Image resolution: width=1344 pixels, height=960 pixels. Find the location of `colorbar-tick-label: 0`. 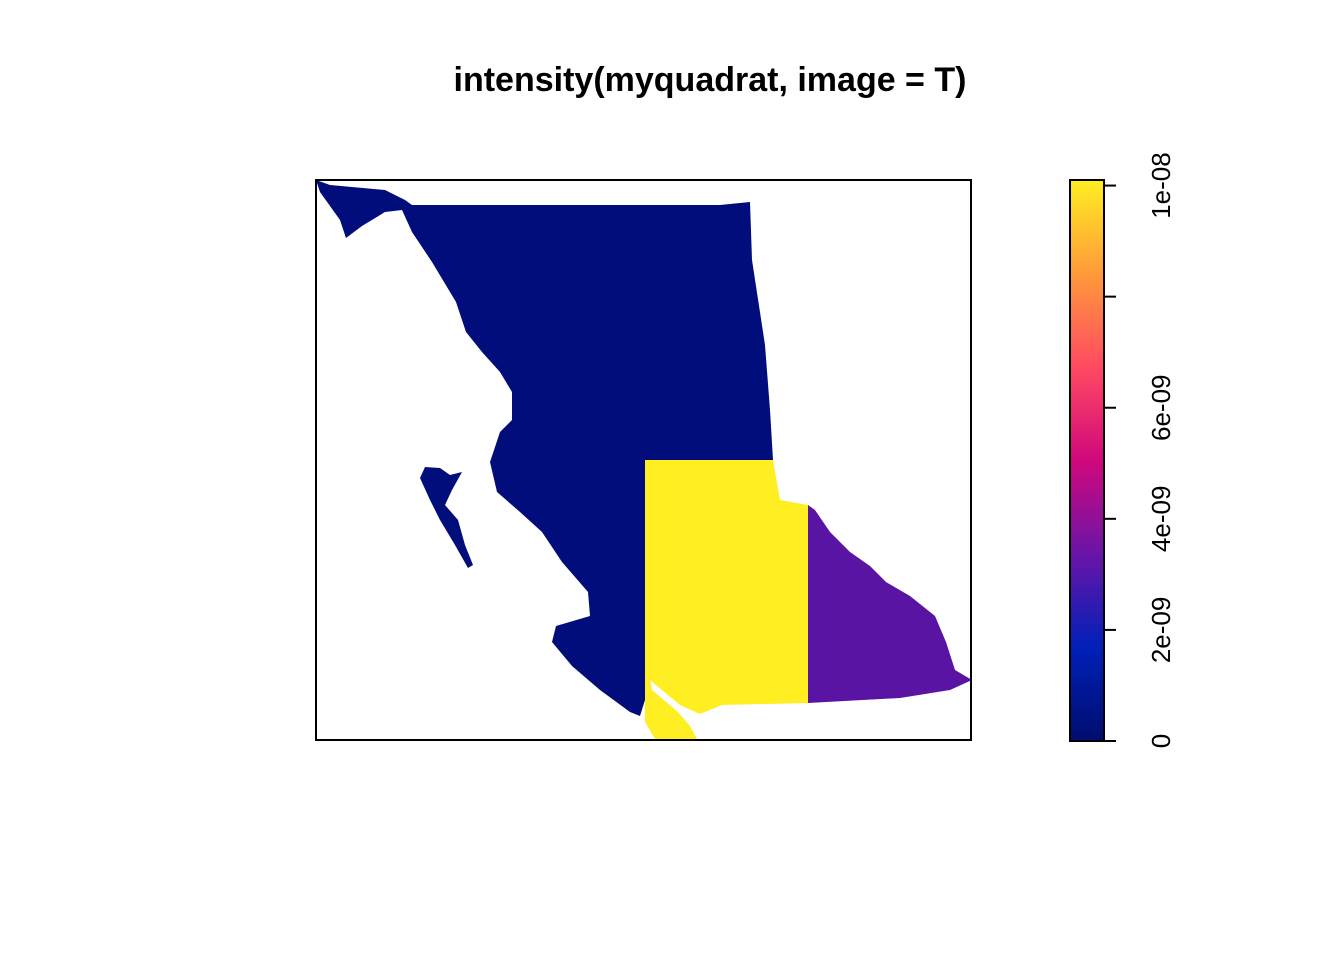

colorbar-tick-label: 0 is located at coordinates (1161, 741).